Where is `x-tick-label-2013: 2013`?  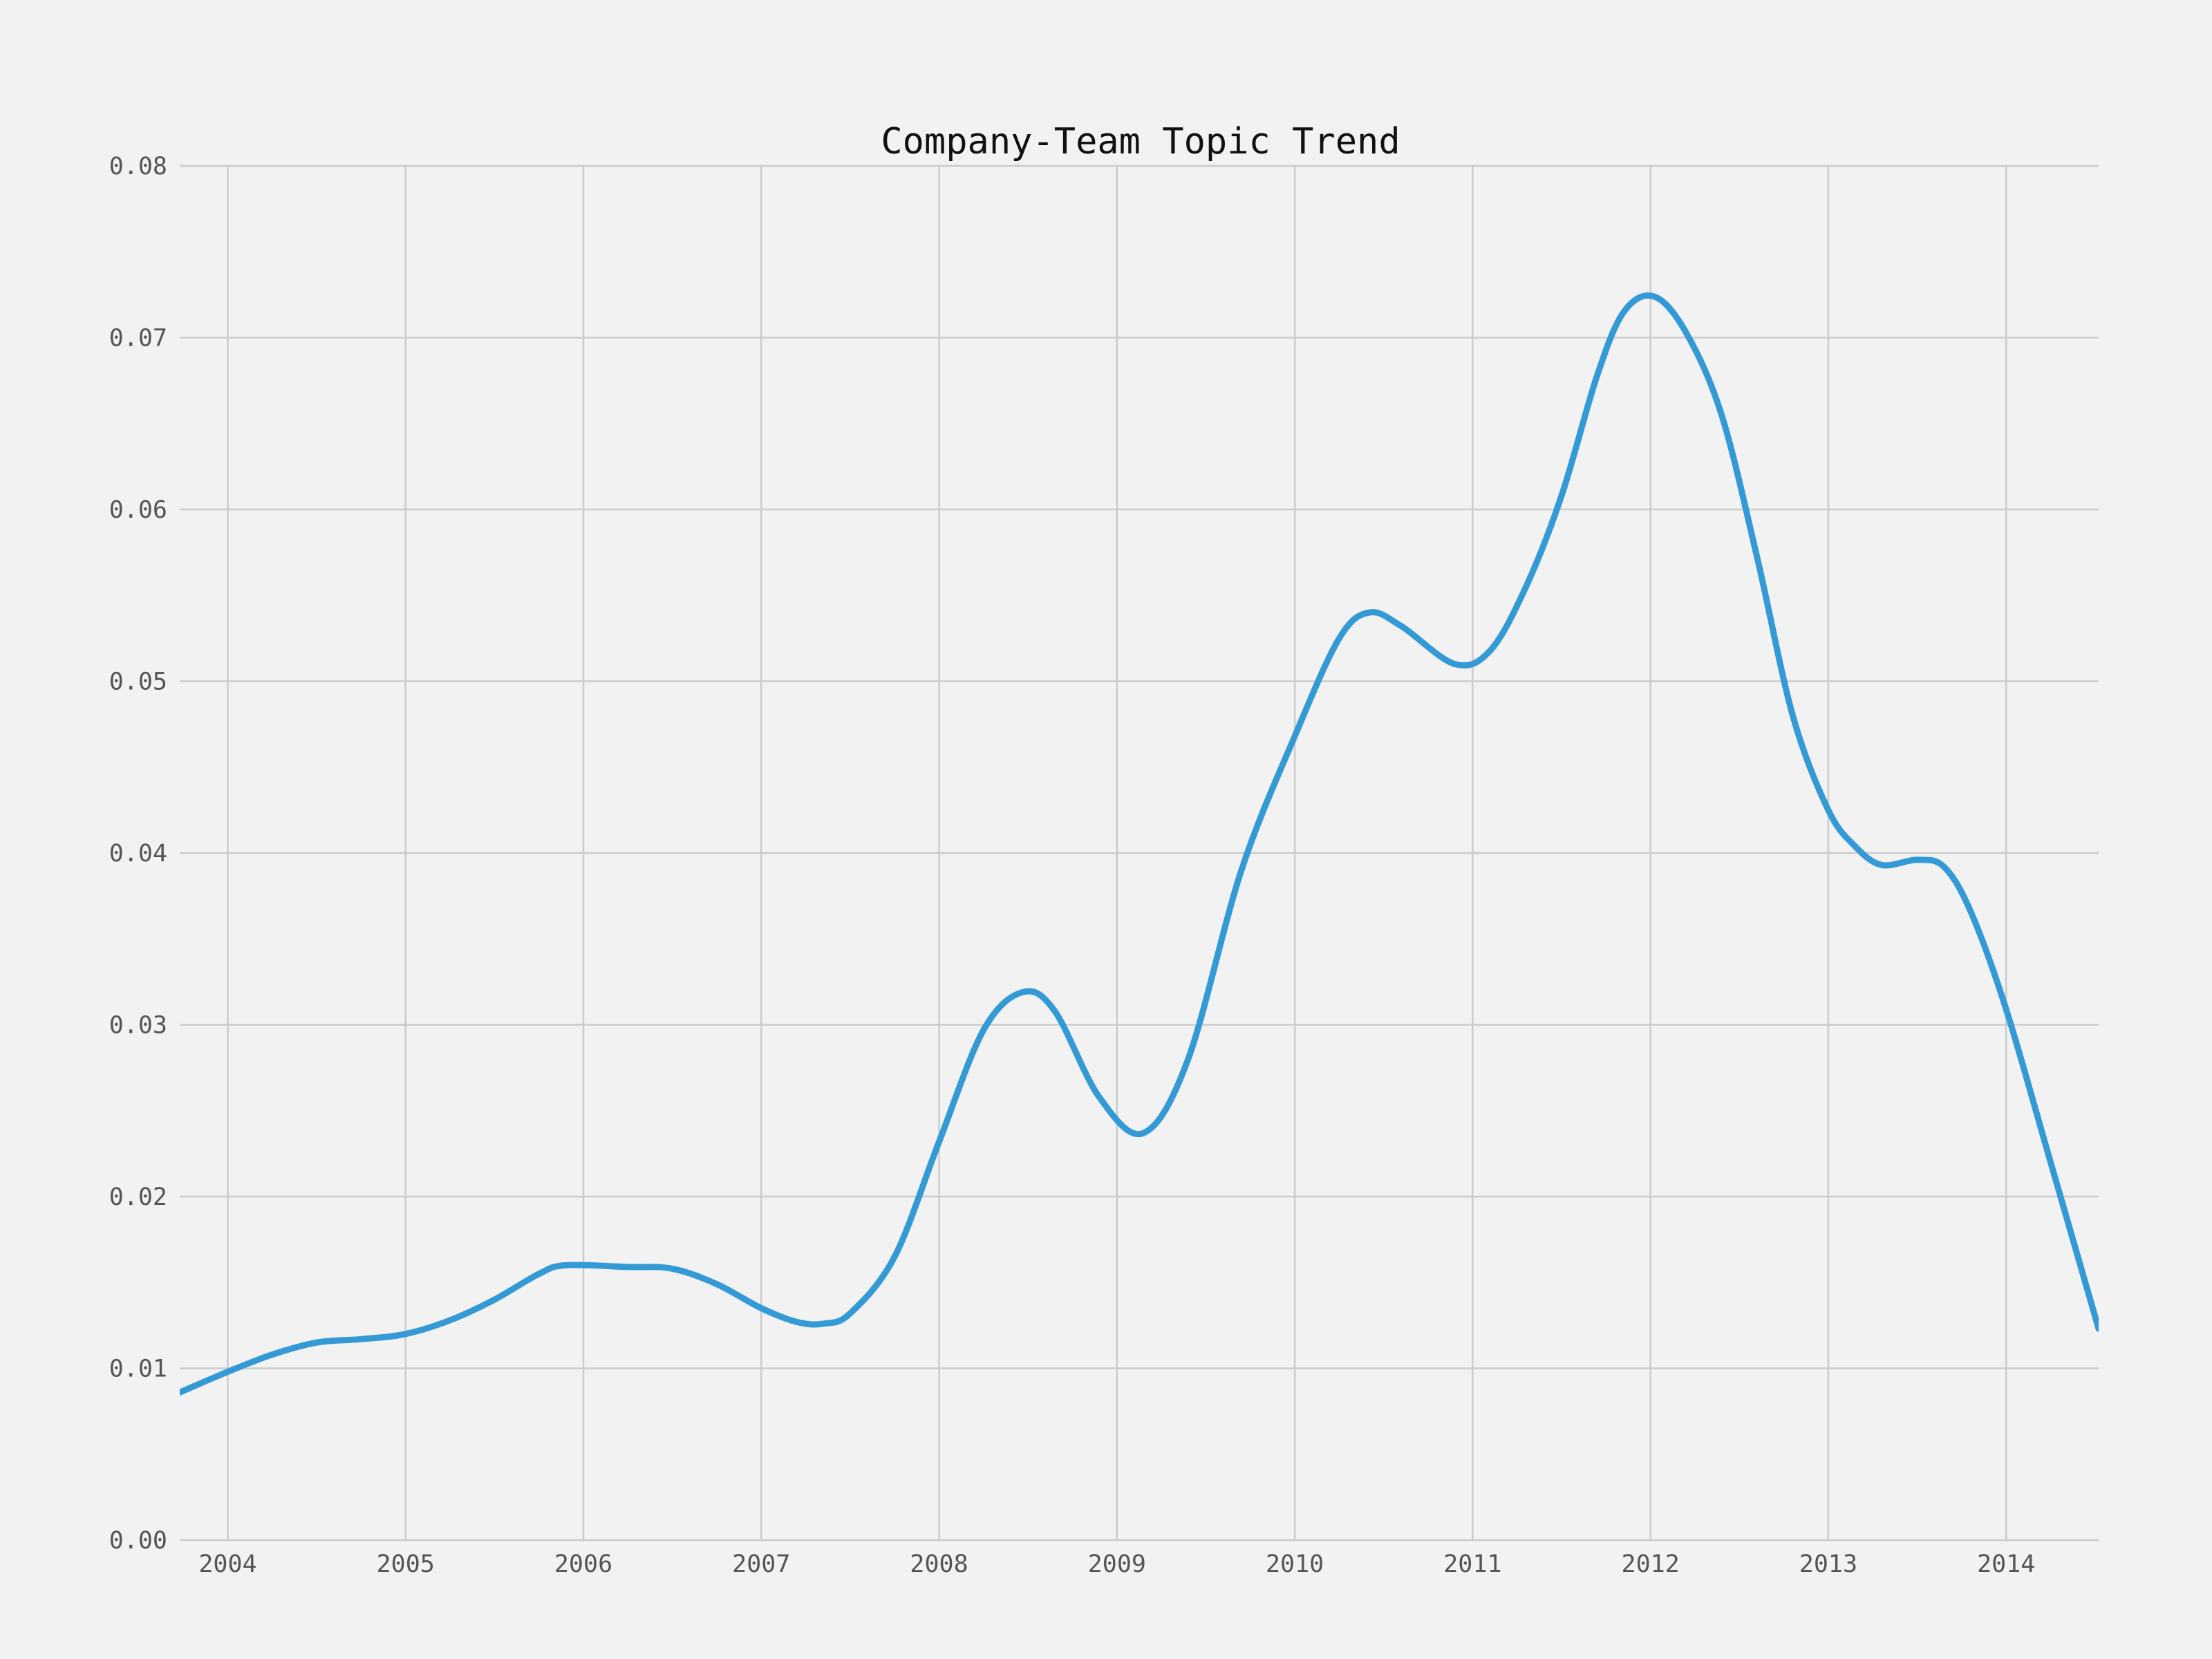 x-tick-label-2013: 2013 is located at coordinates (1828, 1564).